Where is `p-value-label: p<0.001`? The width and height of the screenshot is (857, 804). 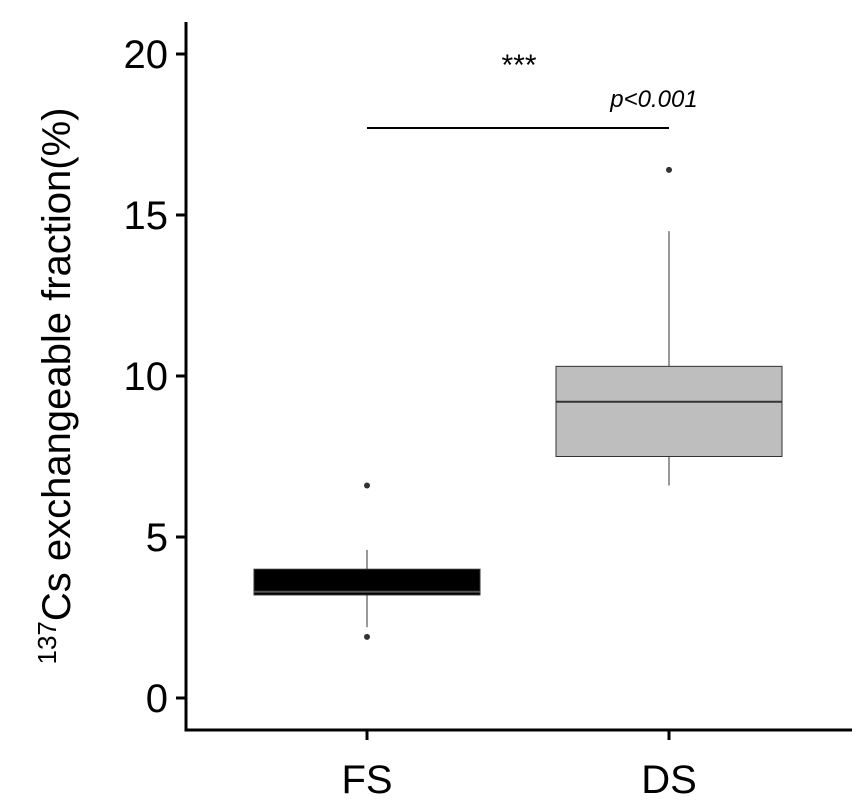 p-value-label: p<0.001 is located at coordinates (653, 99).